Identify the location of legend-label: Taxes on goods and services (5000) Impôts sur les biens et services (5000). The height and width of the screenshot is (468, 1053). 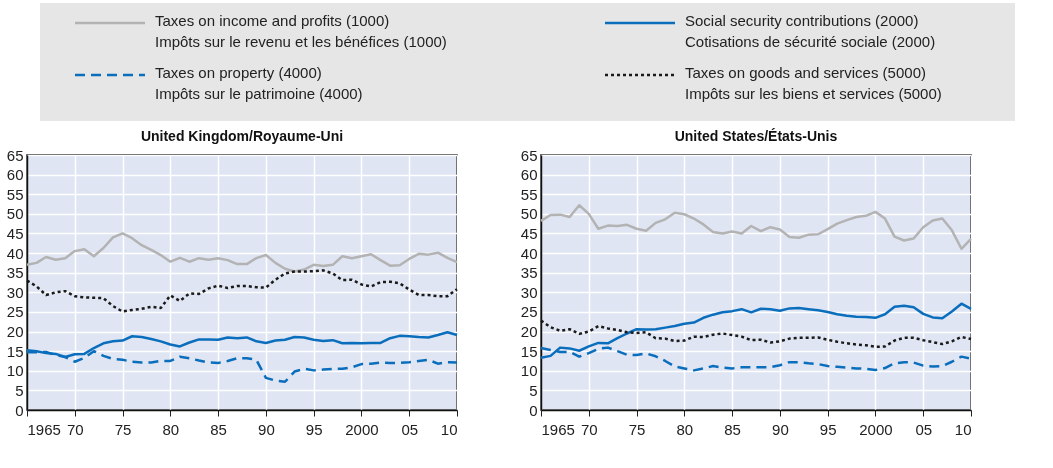
(813, 83).